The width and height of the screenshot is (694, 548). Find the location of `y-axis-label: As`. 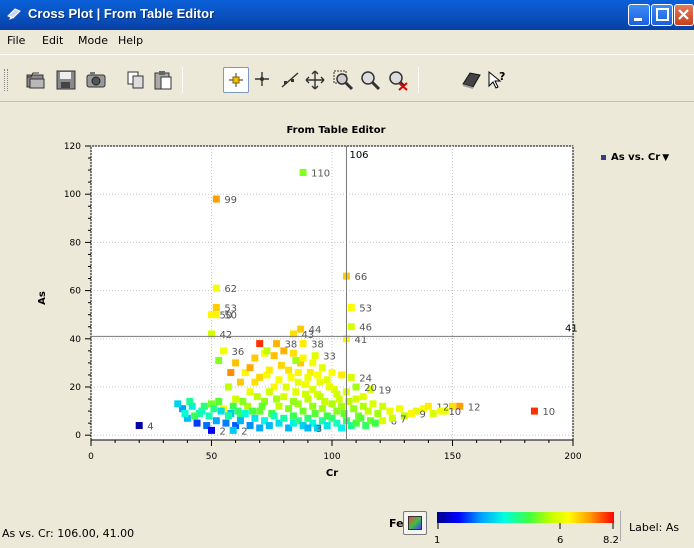

y-axis-label: As is located at coordinates (42, 298).